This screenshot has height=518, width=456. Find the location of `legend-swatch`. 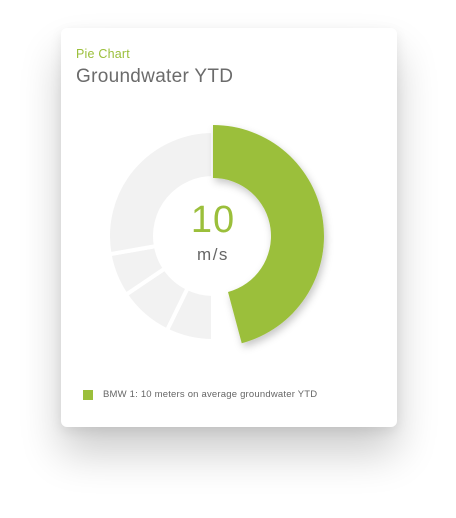

legend-swatch is located at coordinates (88, 394).